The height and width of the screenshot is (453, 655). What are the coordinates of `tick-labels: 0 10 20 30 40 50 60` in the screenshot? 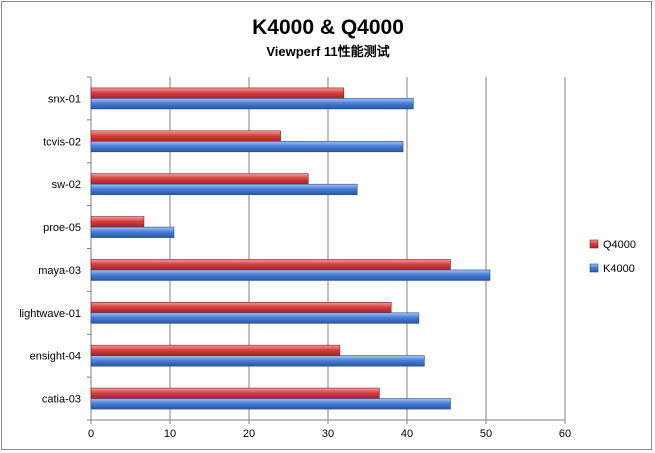 It's located at (329, 434).